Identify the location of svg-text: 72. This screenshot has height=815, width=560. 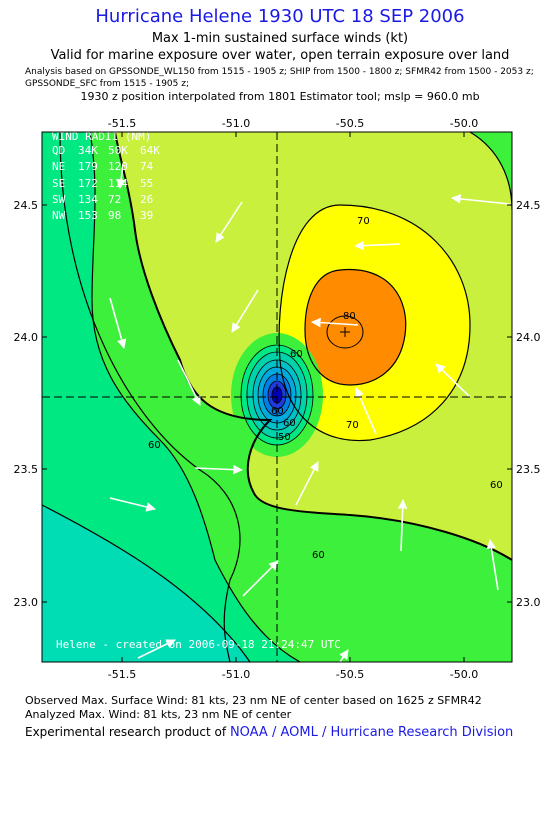
(114, 199).